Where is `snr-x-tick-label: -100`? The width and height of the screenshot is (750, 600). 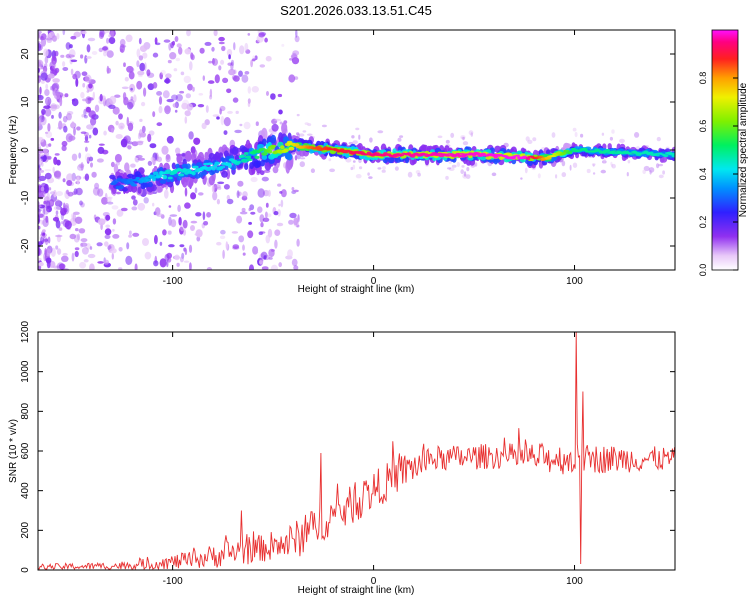 snr-x-tick-label: -100 is located at coordinates (173, 581).